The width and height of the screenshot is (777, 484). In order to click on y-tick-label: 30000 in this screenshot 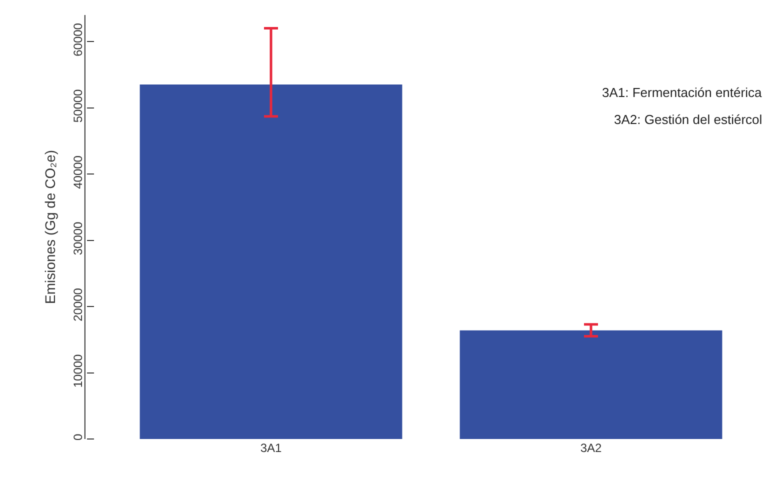, I will do `click(78, 238)`.